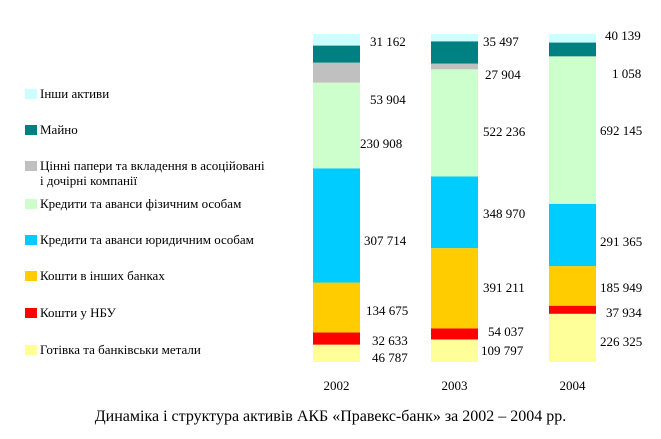  What do you see at coordinates (623, 35) in the screenshot?
I see `data-label: 40 139` at bounding box center [623, 35].